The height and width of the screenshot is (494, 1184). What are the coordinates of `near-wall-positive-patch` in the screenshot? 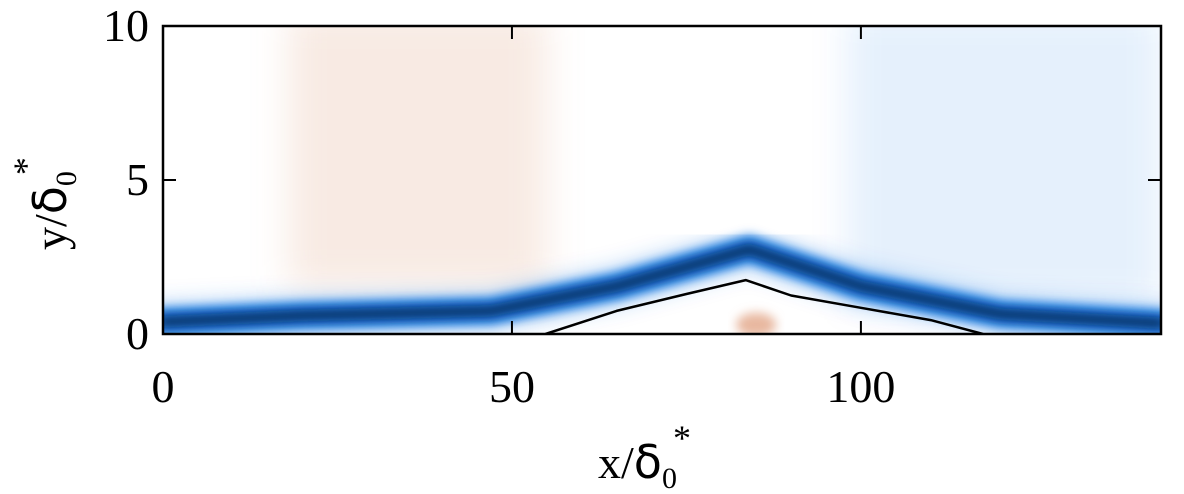 It's located at (756, 323).